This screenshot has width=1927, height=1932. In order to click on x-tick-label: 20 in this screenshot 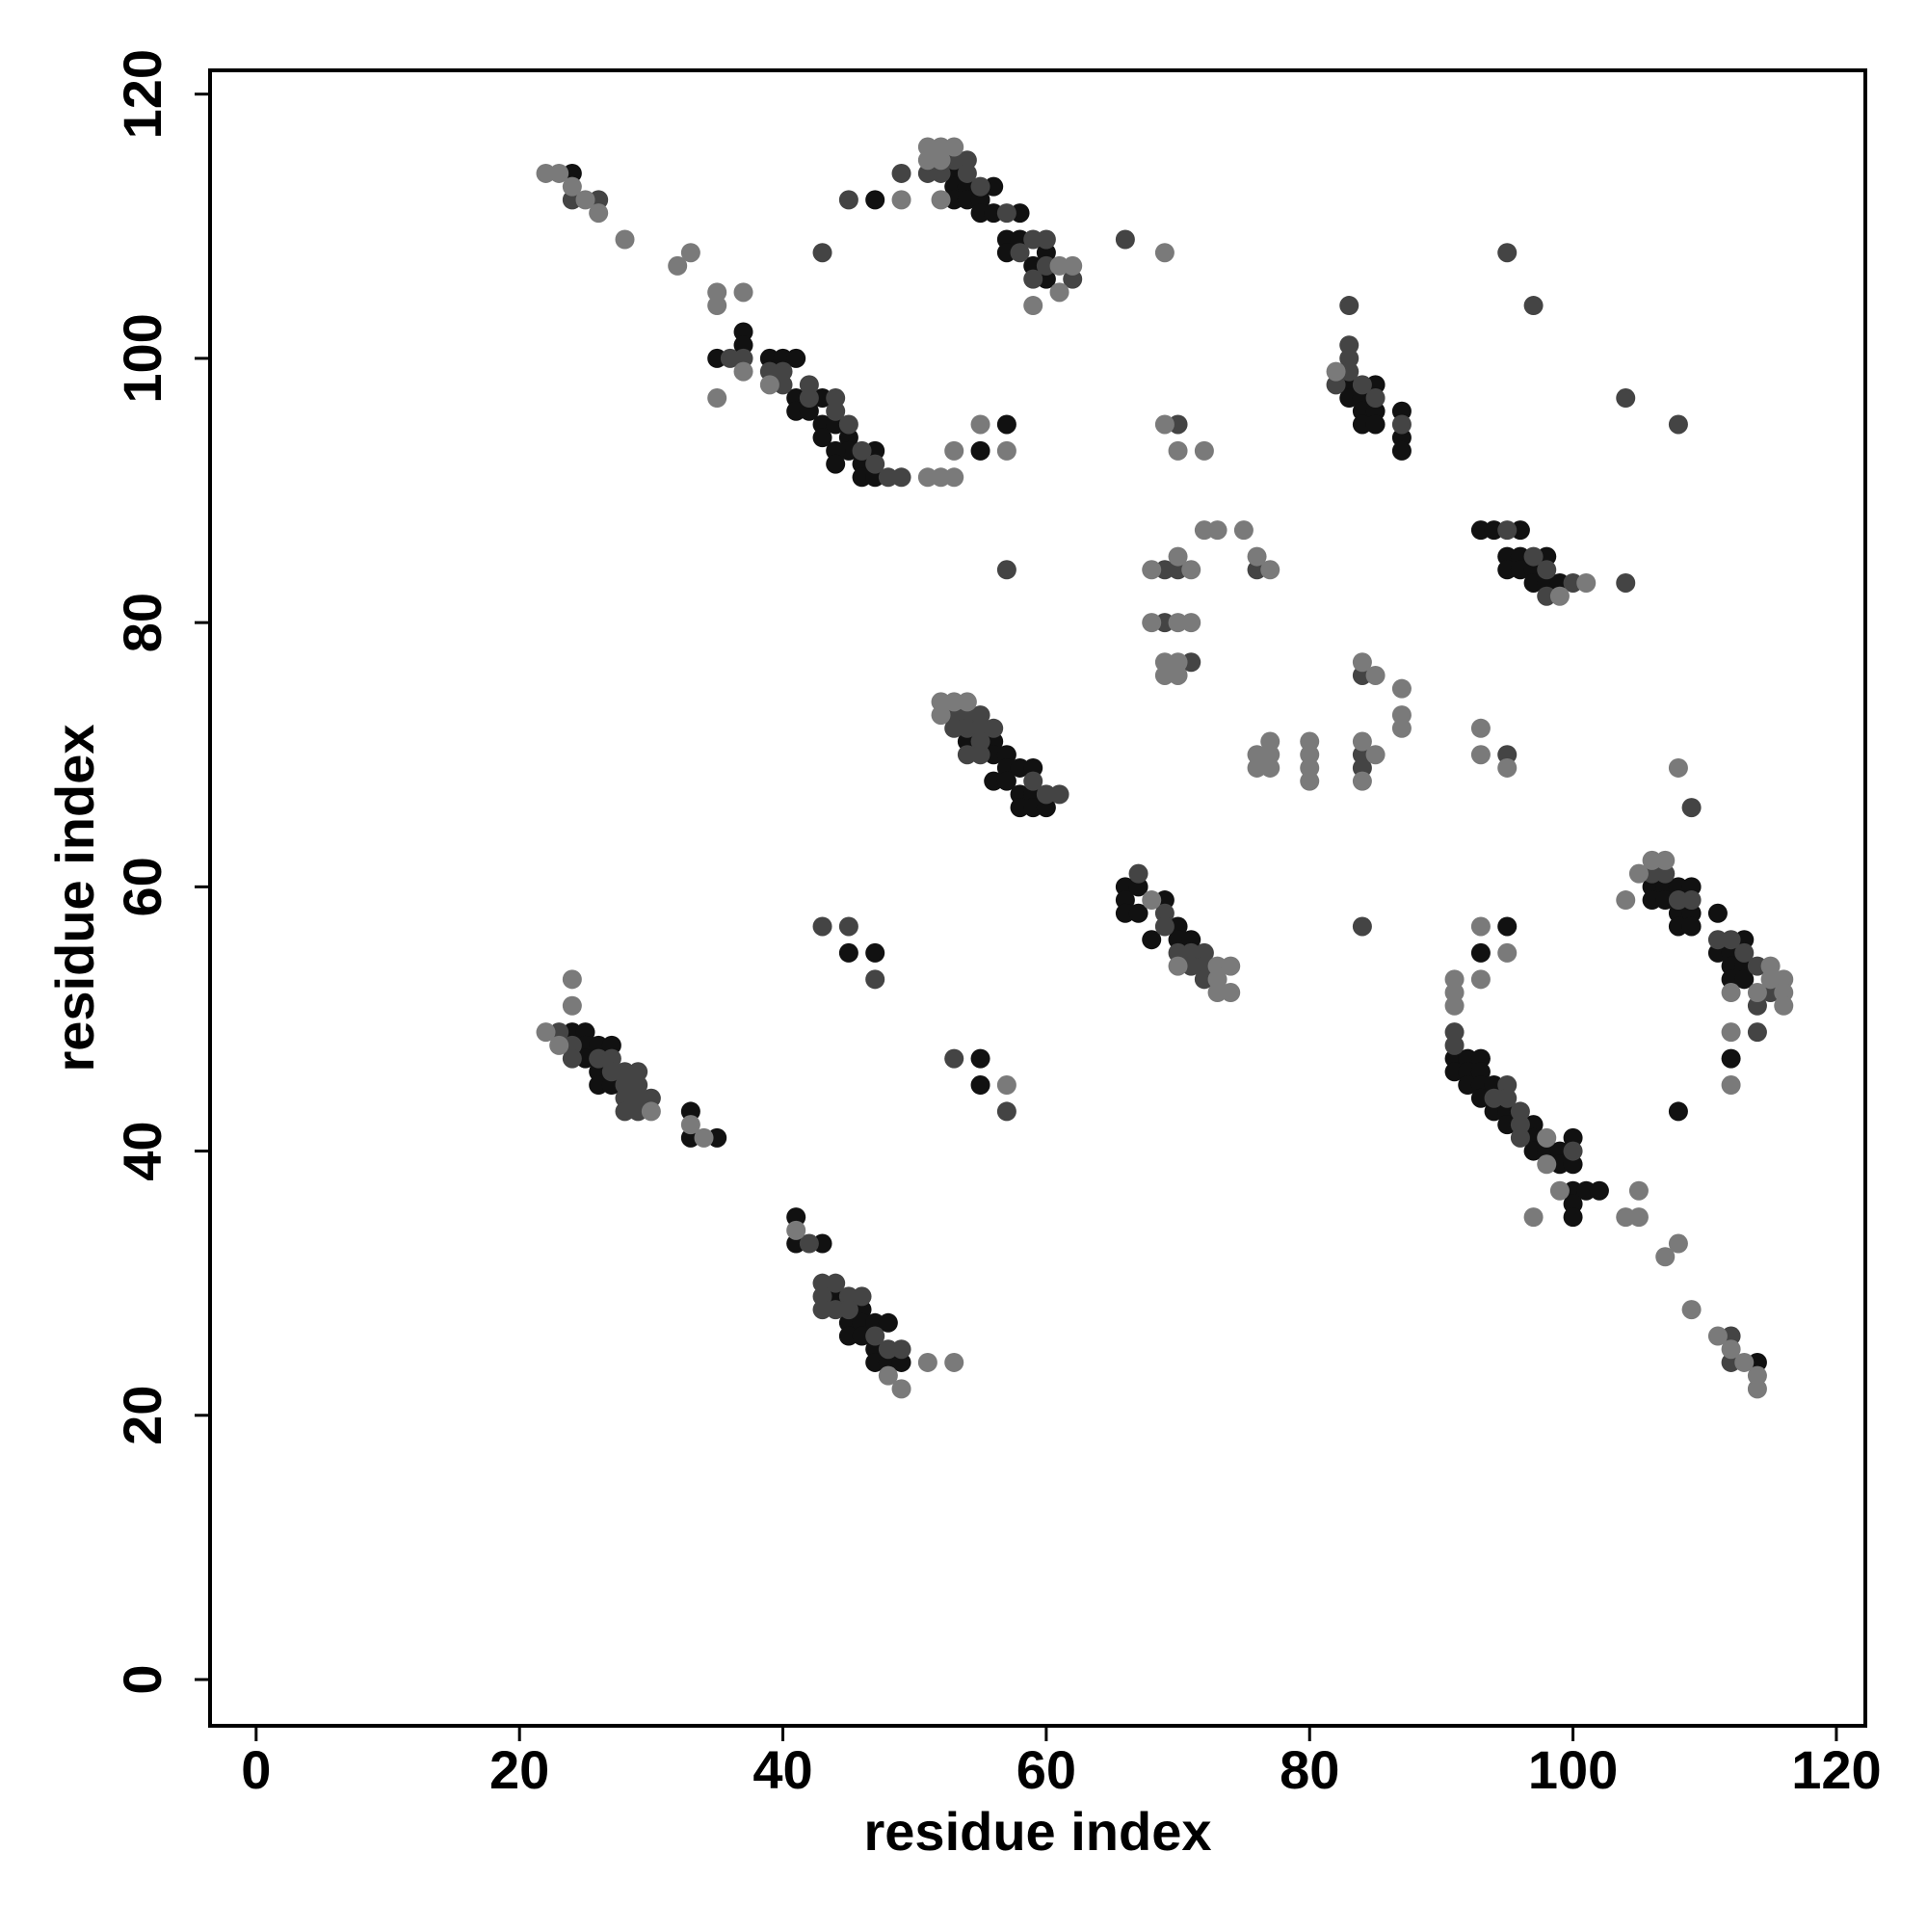, I will do `click(519, 1769)`.